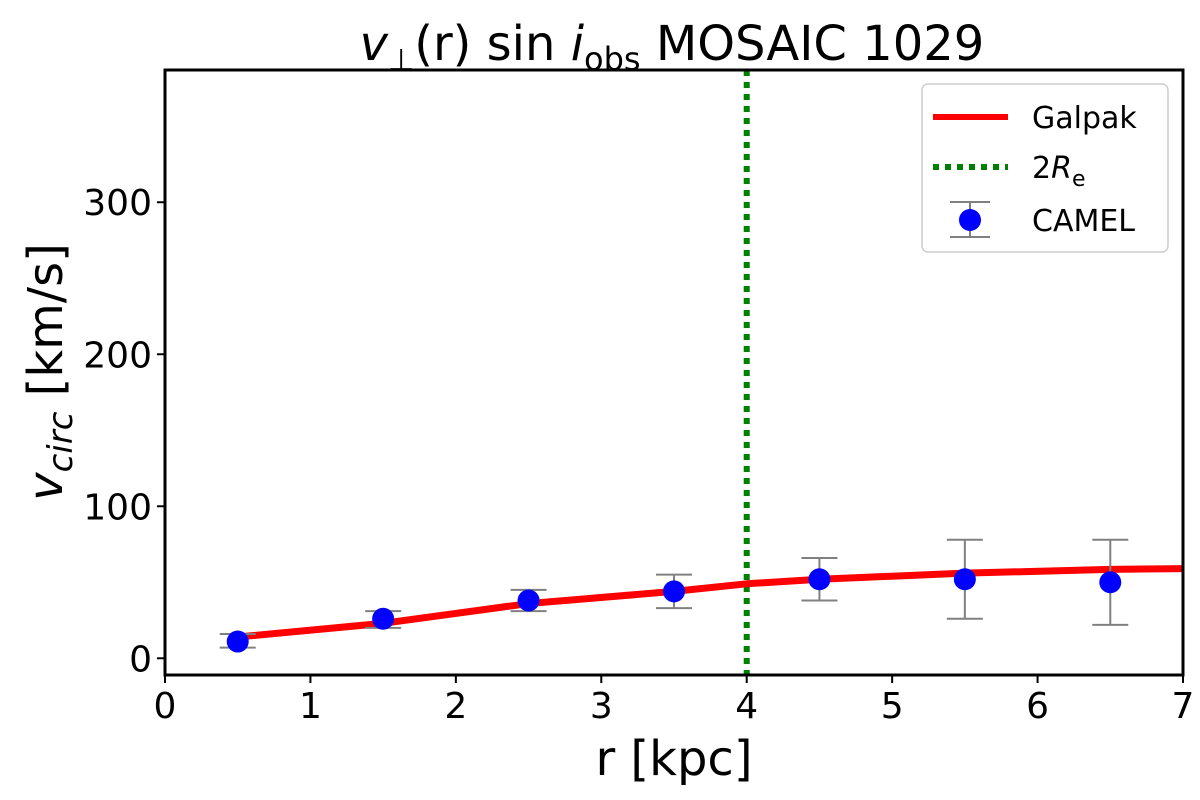  I want to click on x-tick-label: 3, so click(601, 706).